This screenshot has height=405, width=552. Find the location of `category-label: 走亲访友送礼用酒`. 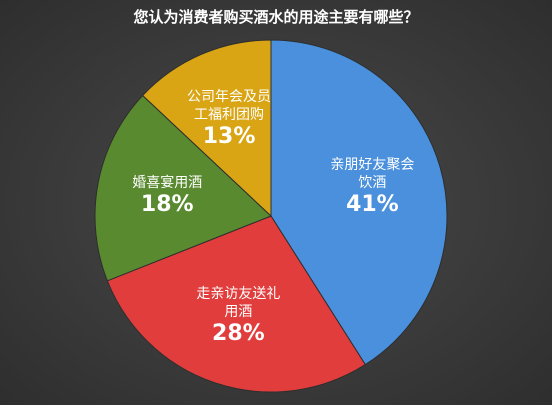

category-label: 走亲访友送礼用酒 is located at coordinates (238, 303).